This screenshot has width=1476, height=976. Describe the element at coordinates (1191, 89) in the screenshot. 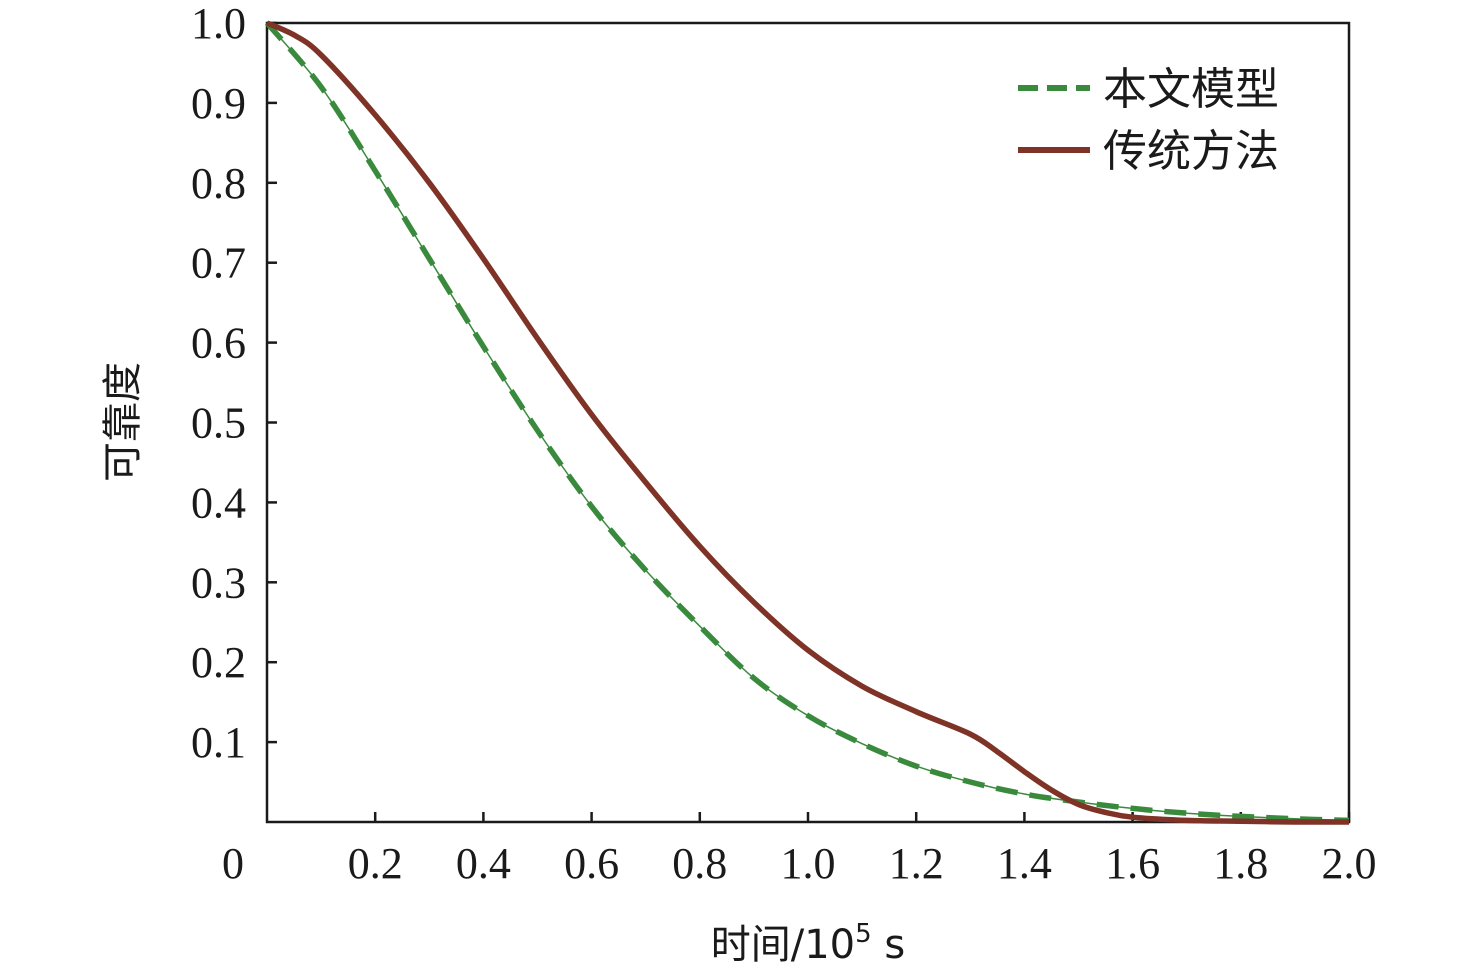

I see `legend-label-series-1: 本文模型` at that location.